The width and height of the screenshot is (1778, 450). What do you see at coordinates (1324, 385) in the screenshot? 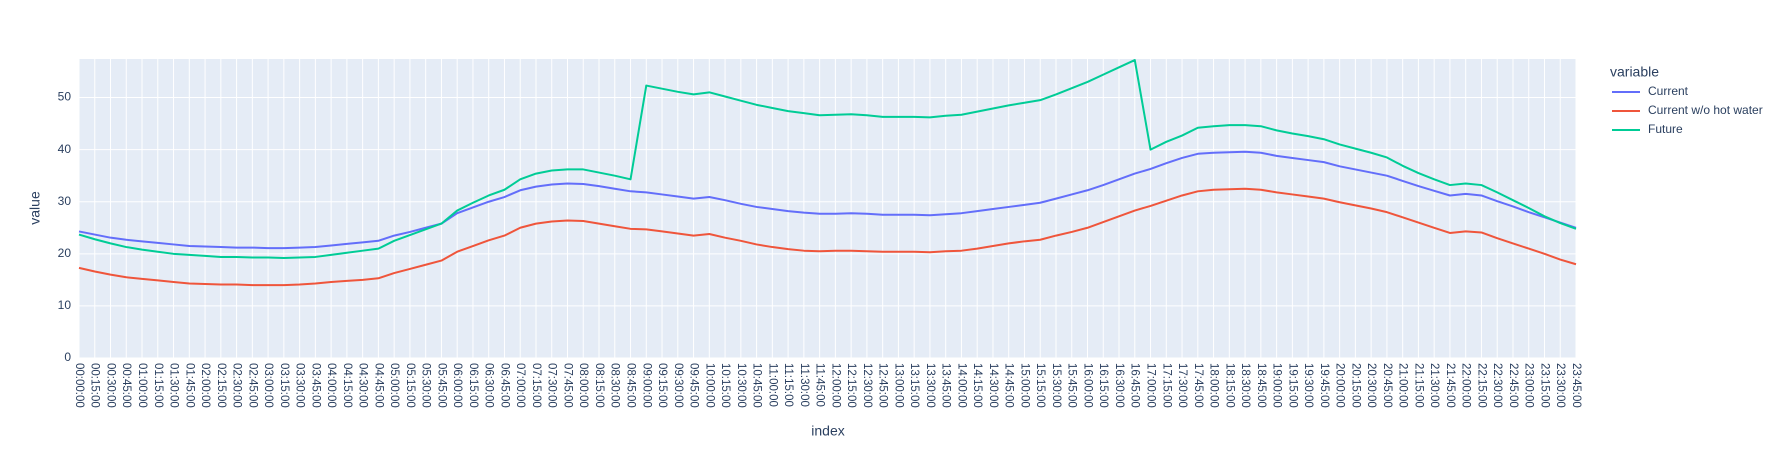
I see `x-tick-label: 19:45:00` at bounding box center [1324, 385].